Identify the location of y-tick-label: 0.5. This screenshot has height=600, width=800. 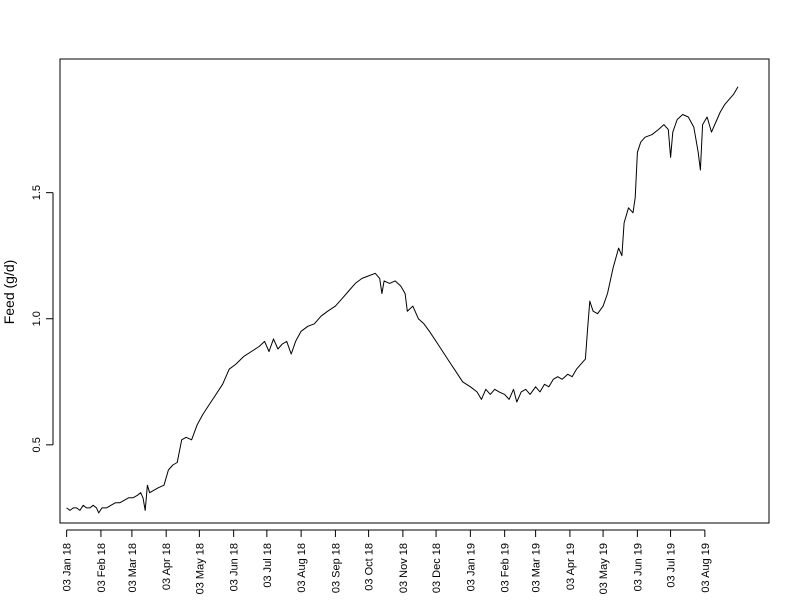
(37, 444).